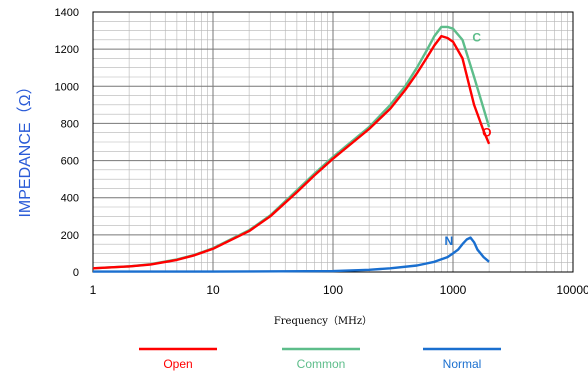  I want to click on y-tick-labels: 0 200 400 600 800 1000 1200 1400, so click(67, 143).